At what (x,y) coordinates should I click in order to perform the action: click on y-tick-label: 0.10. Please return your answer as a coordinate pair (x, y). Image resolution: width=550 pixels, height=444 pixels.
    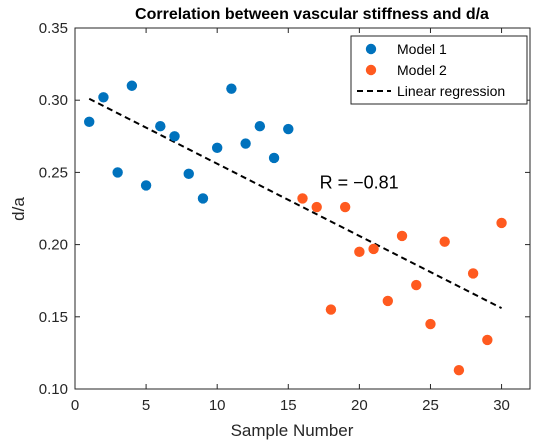
    Looking at the image, I should click on (53, 389).